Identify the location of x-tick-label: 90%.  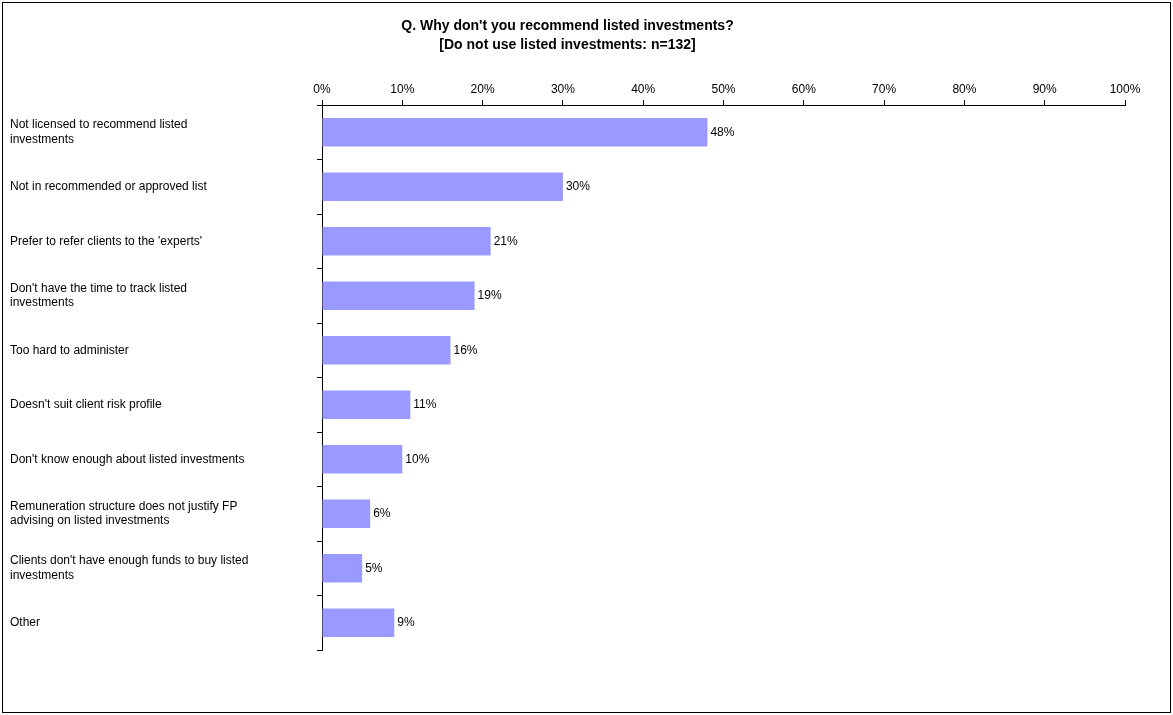
(1045, 89).